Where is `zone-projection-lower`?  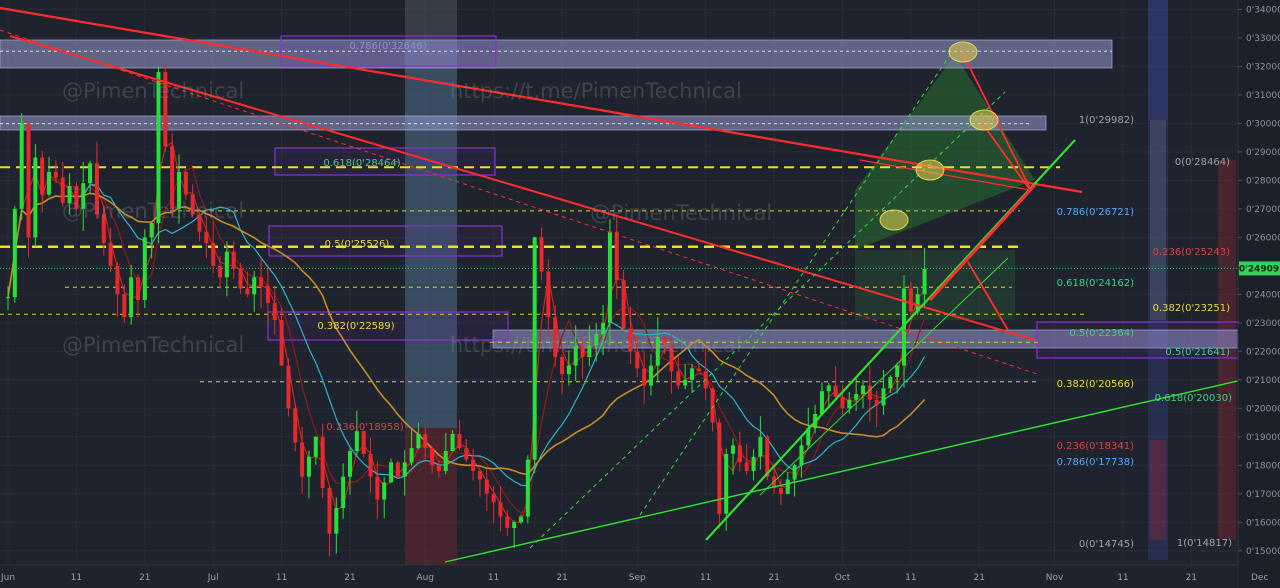
zone-projection-lower is located at coordinates (935, 285).